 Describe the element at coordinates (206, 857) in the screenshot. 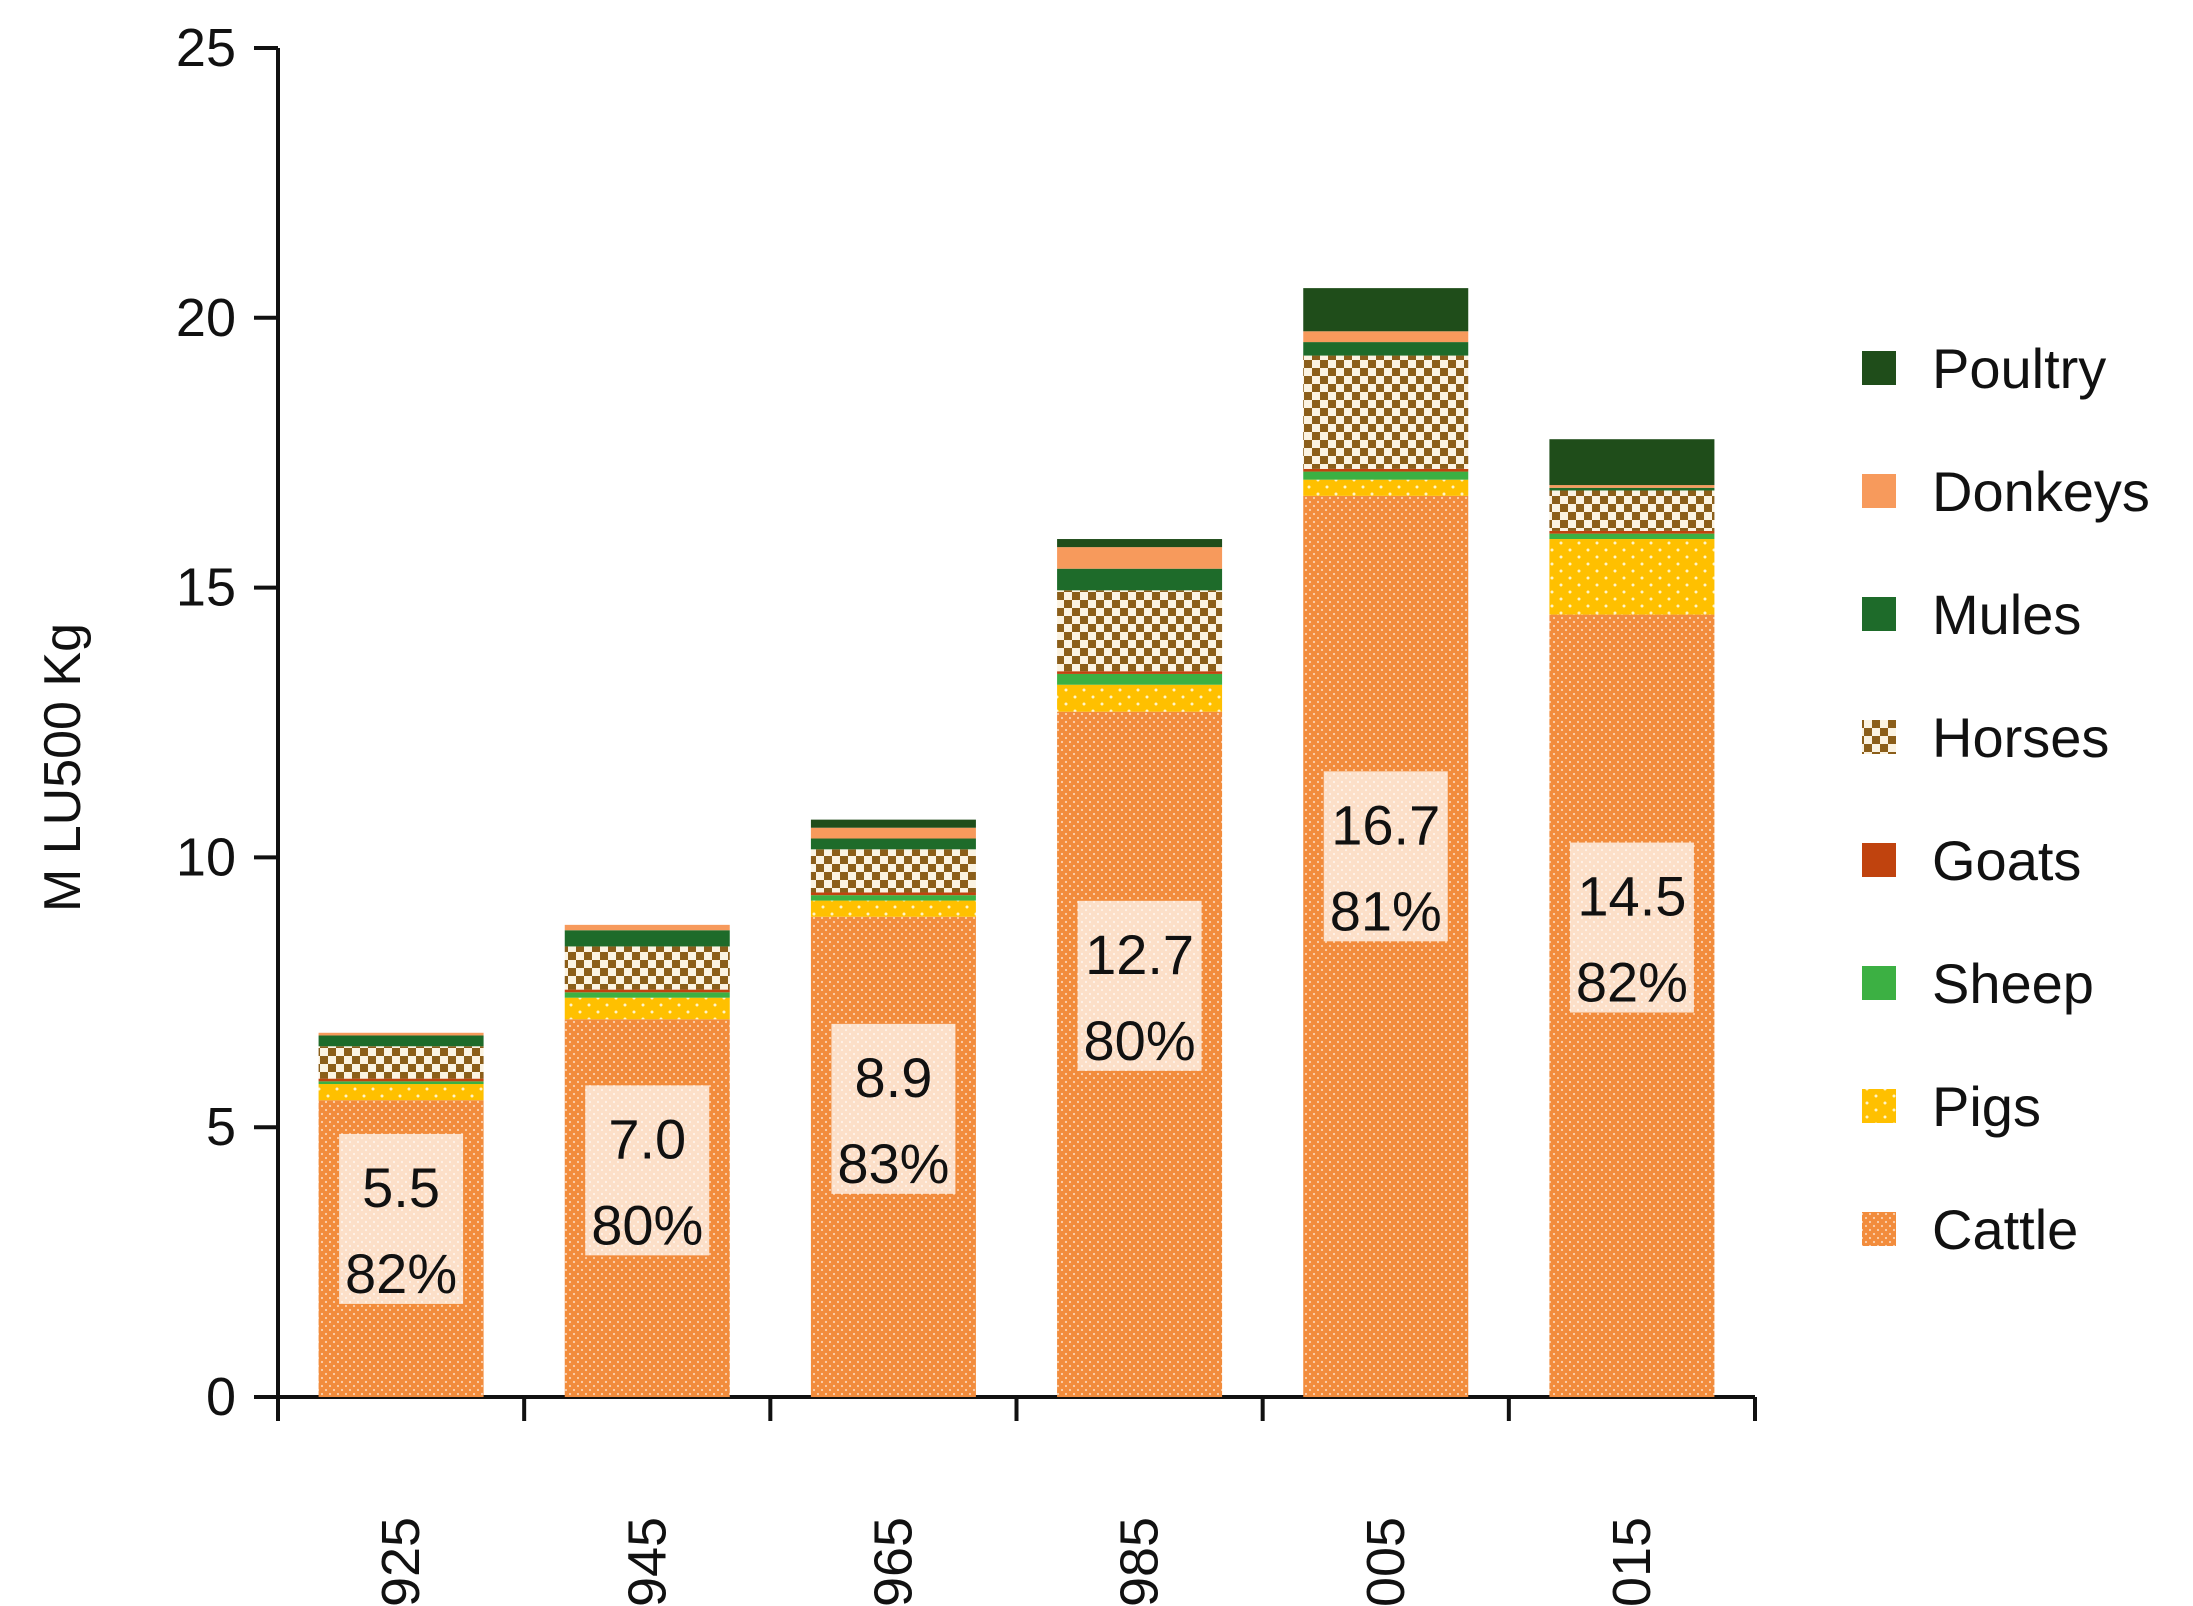

I see `y-tick-label: 10` at that location.